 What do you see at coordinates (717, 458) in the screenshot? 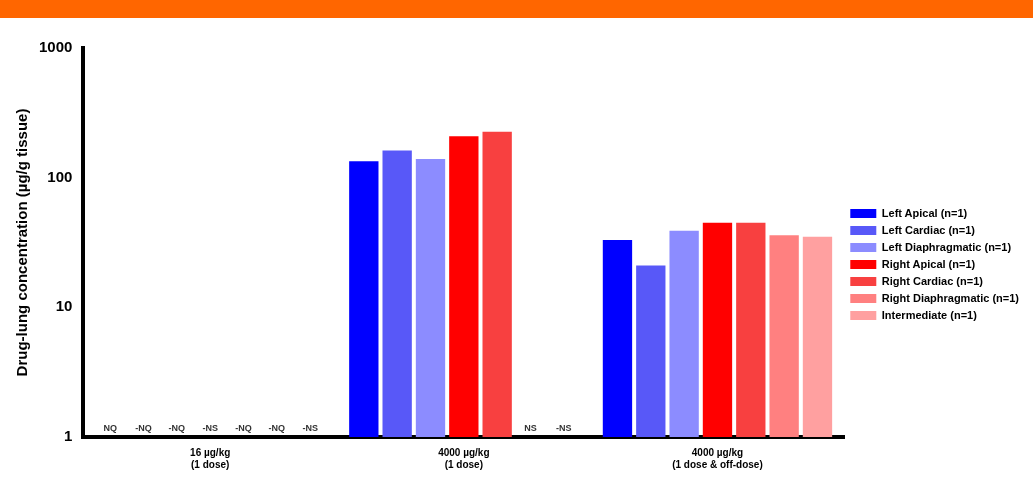
I see `x-tick-label: 4000 µg/kg (1 dose & off-dose)` at bounding box center [717, 458].